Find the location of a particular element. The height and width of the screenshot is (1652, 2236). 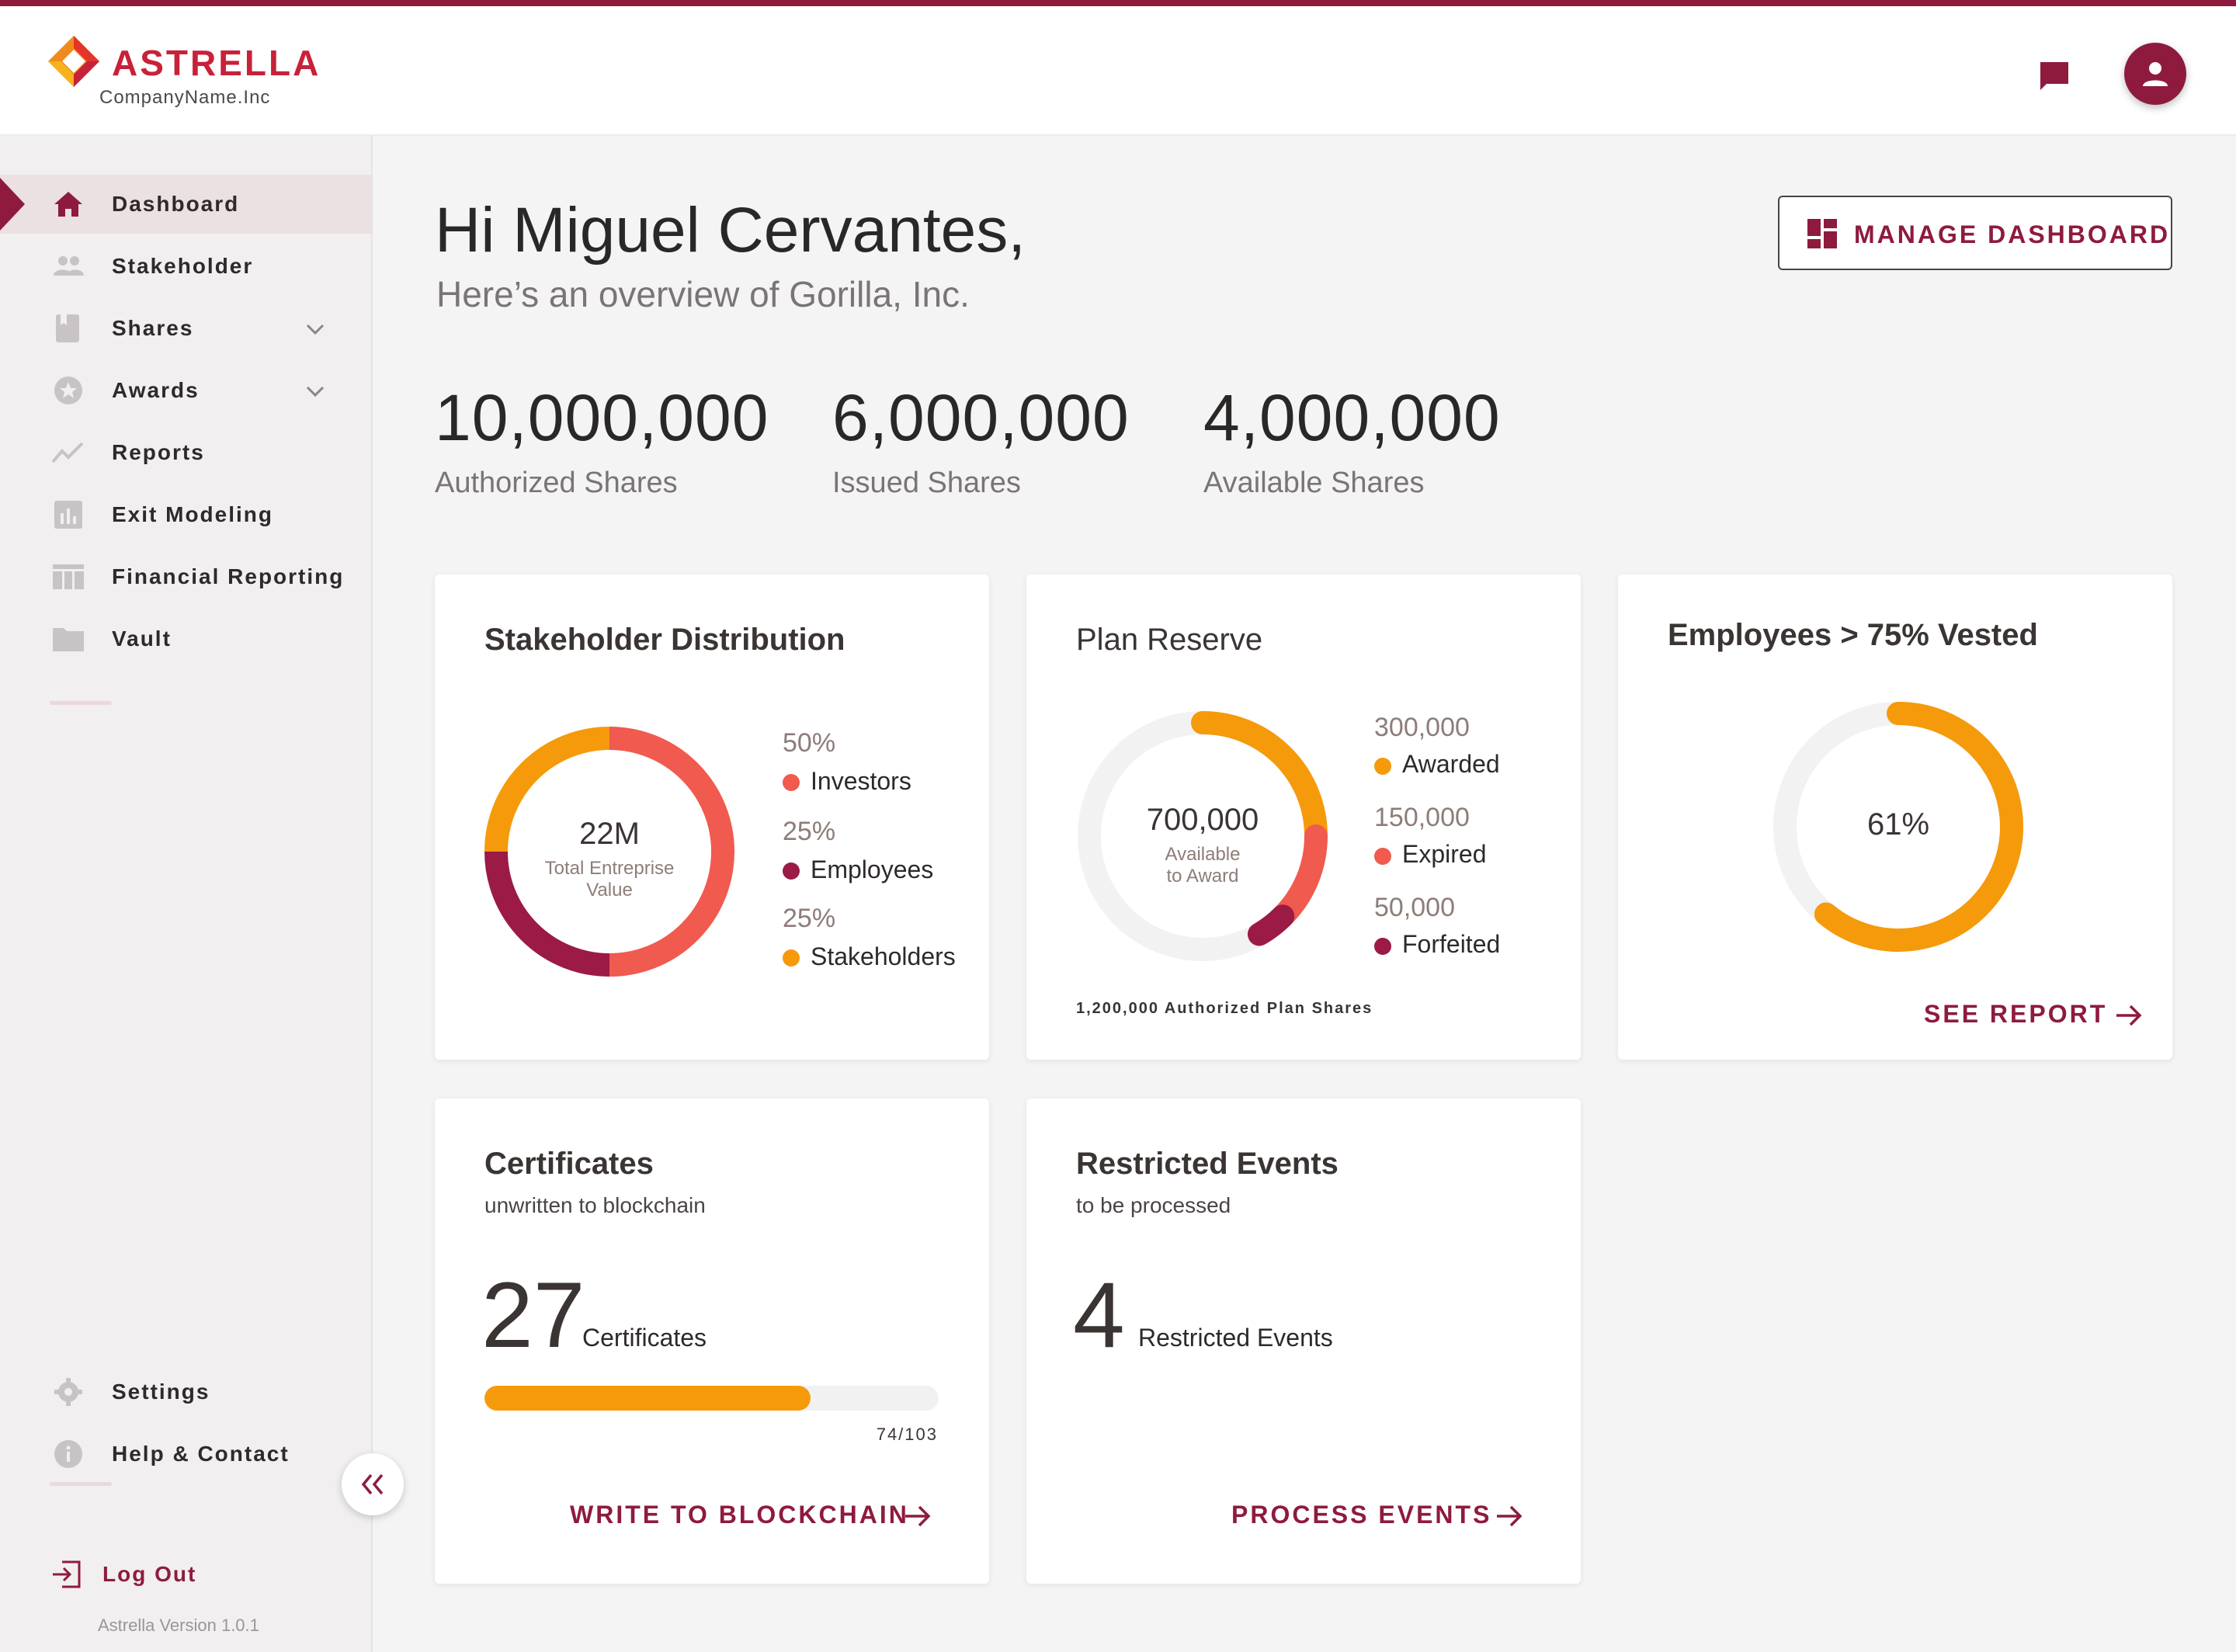

arrow-right-icon is located at coordinates (1509, 1516).